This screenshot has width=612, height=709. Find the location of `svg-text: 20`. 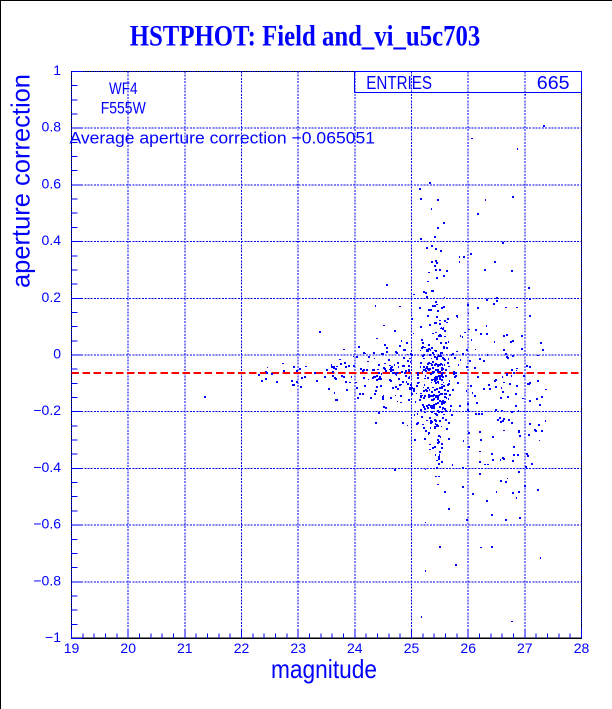

svg-text: 20 is located at coordinates (128, 648).